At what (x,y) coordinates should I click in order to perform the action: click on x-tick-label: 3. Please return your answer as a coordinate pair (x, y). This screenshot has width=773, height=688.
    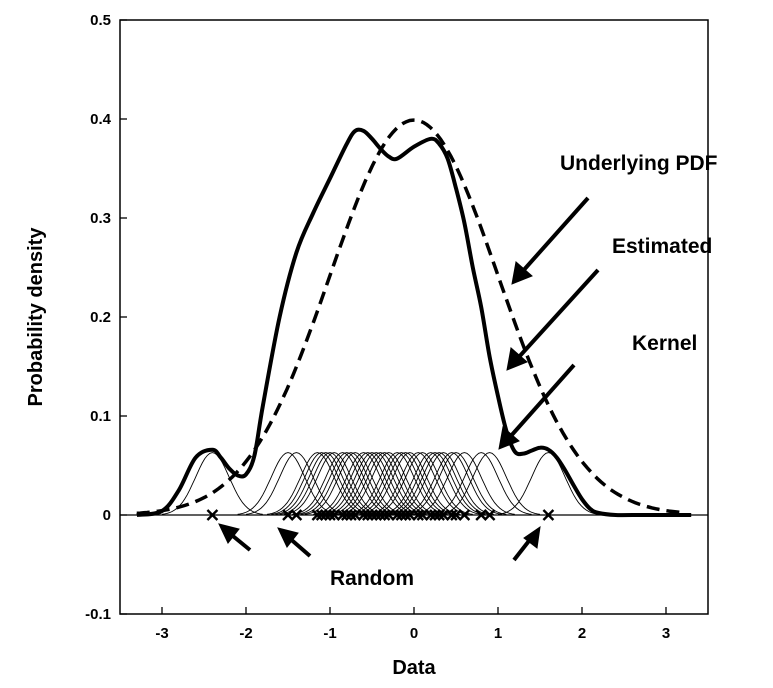
    Looking at the image, I should click on (666, 633).